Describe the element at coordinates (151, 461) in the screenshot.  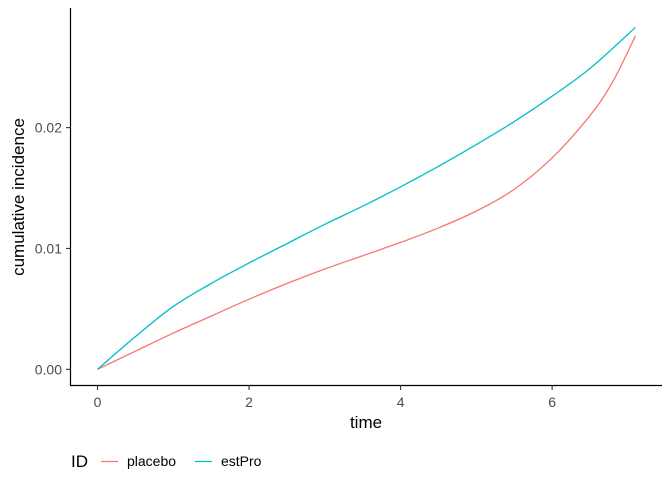
I see `legend-label-placebo: placebo` at that location.